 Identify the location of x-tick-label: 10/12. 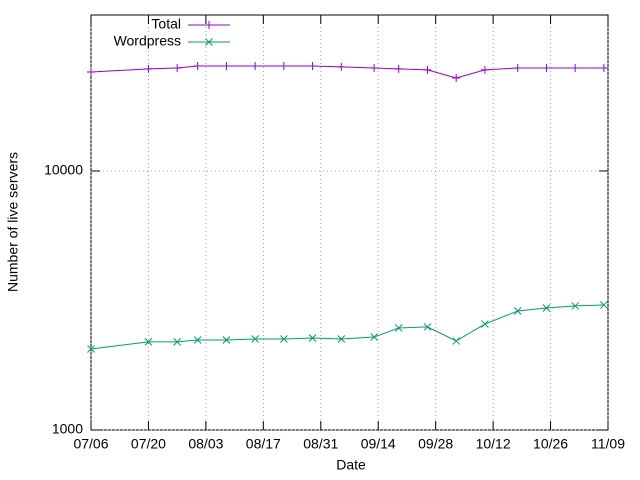
(493, 444).